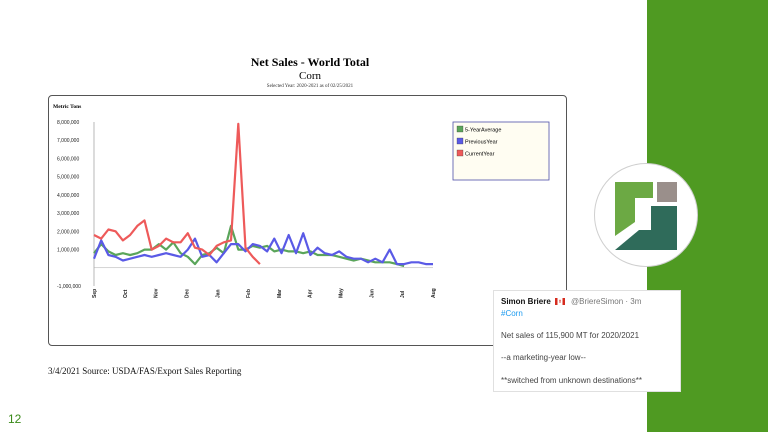 The image size is (768, 432). I want to click on x-tick-label: Dec, so click(187, 293).